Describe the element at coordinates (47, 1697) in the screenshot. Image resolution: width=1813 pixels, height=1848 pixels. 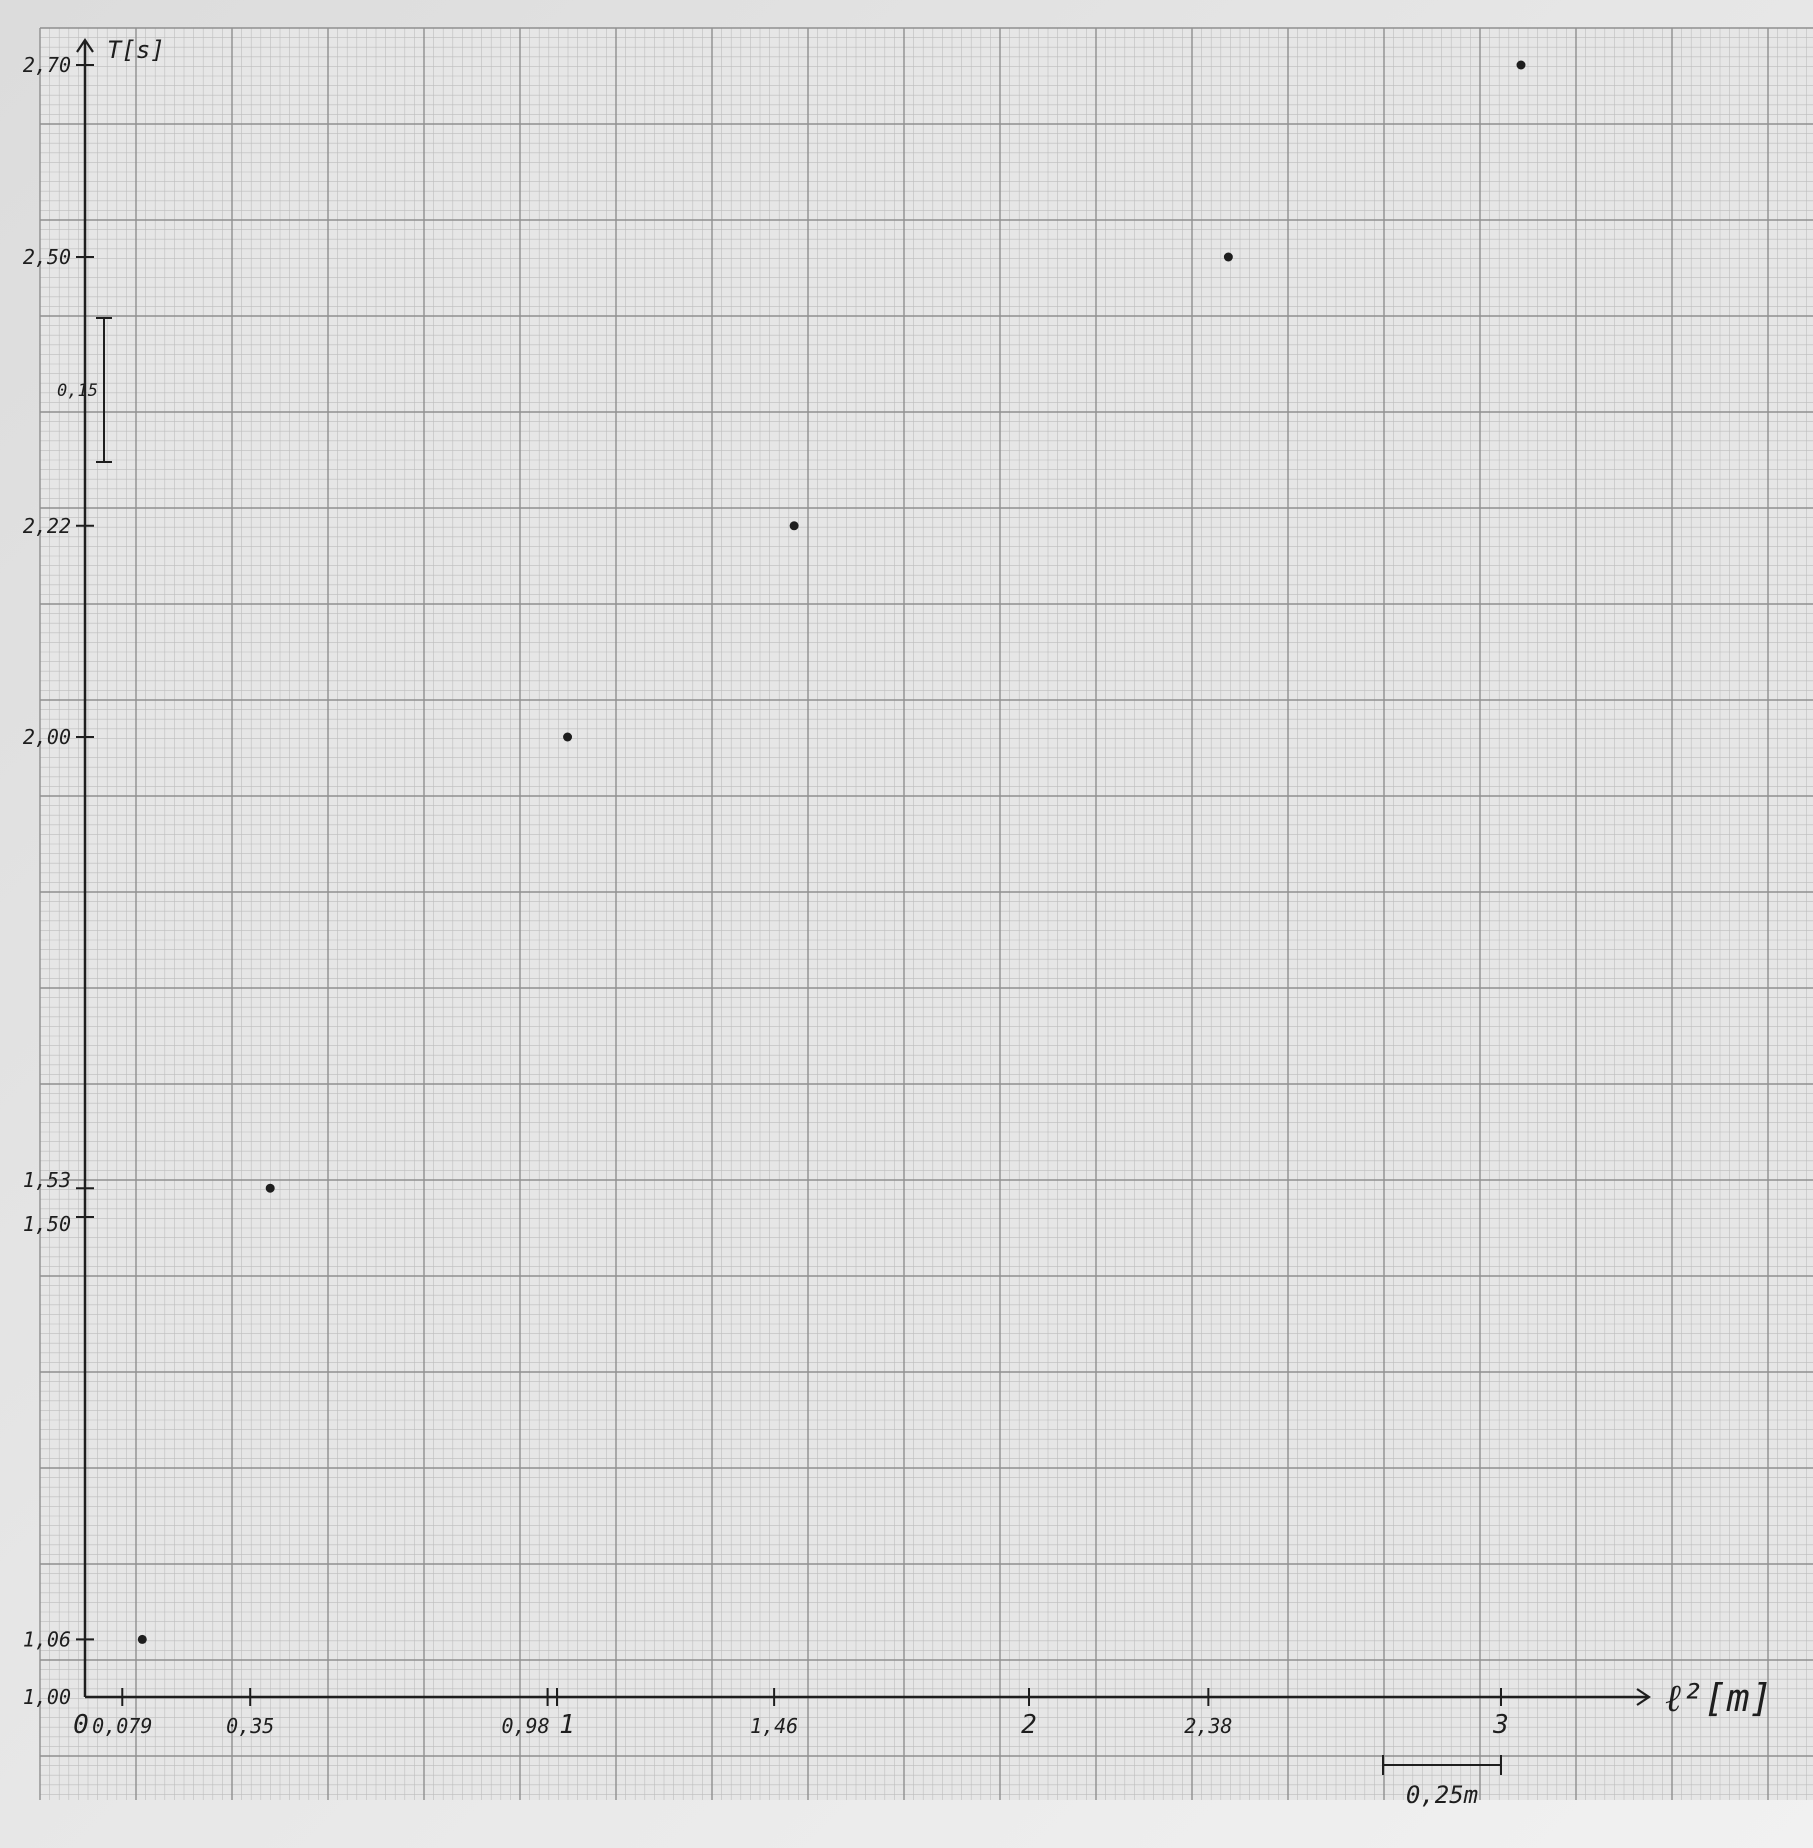
I see `y-tick-label-0: 1,00` at that location.